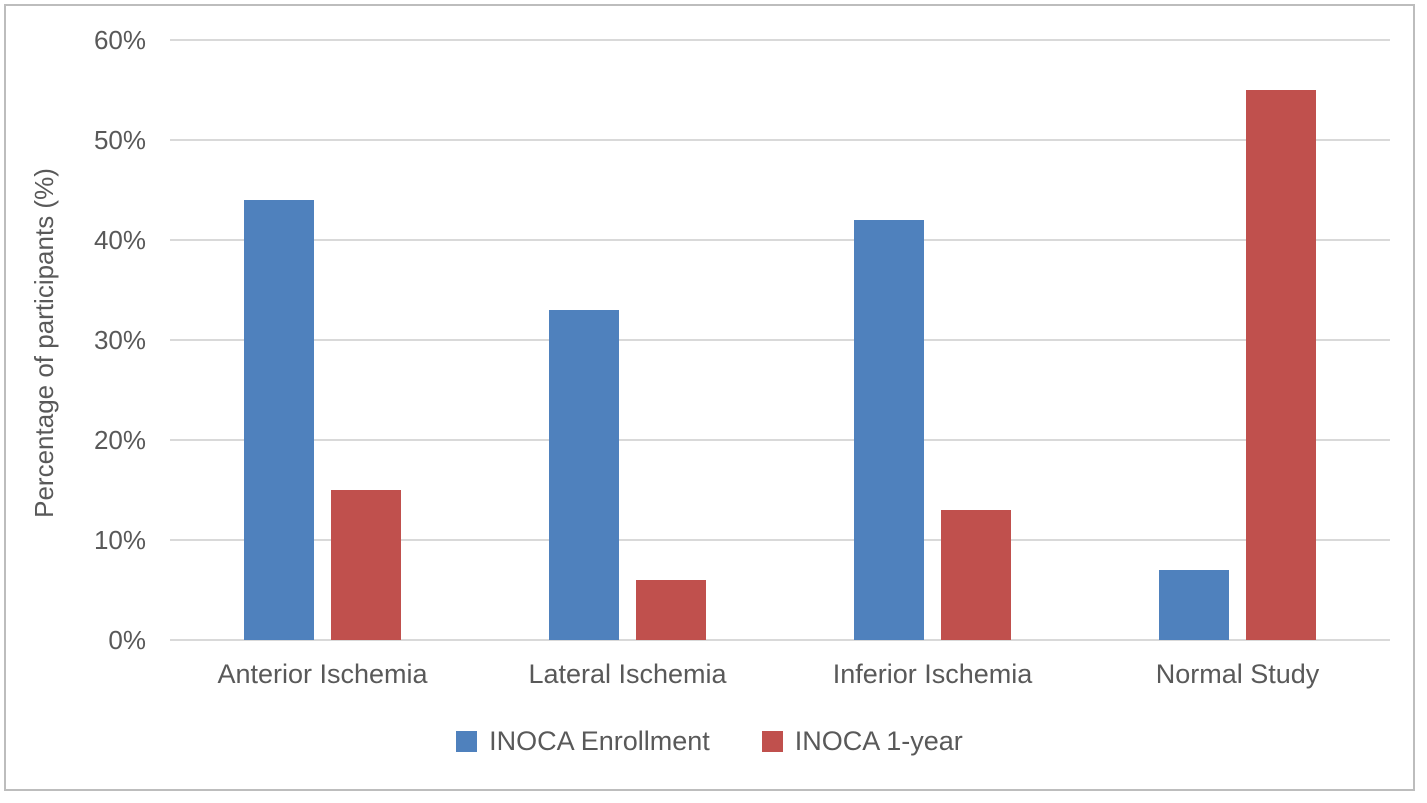 This screenshot has width=1427, height=803. Describe the element at coordinates (780, 240) in the screenshot. I see `gridline-40%` at that location.